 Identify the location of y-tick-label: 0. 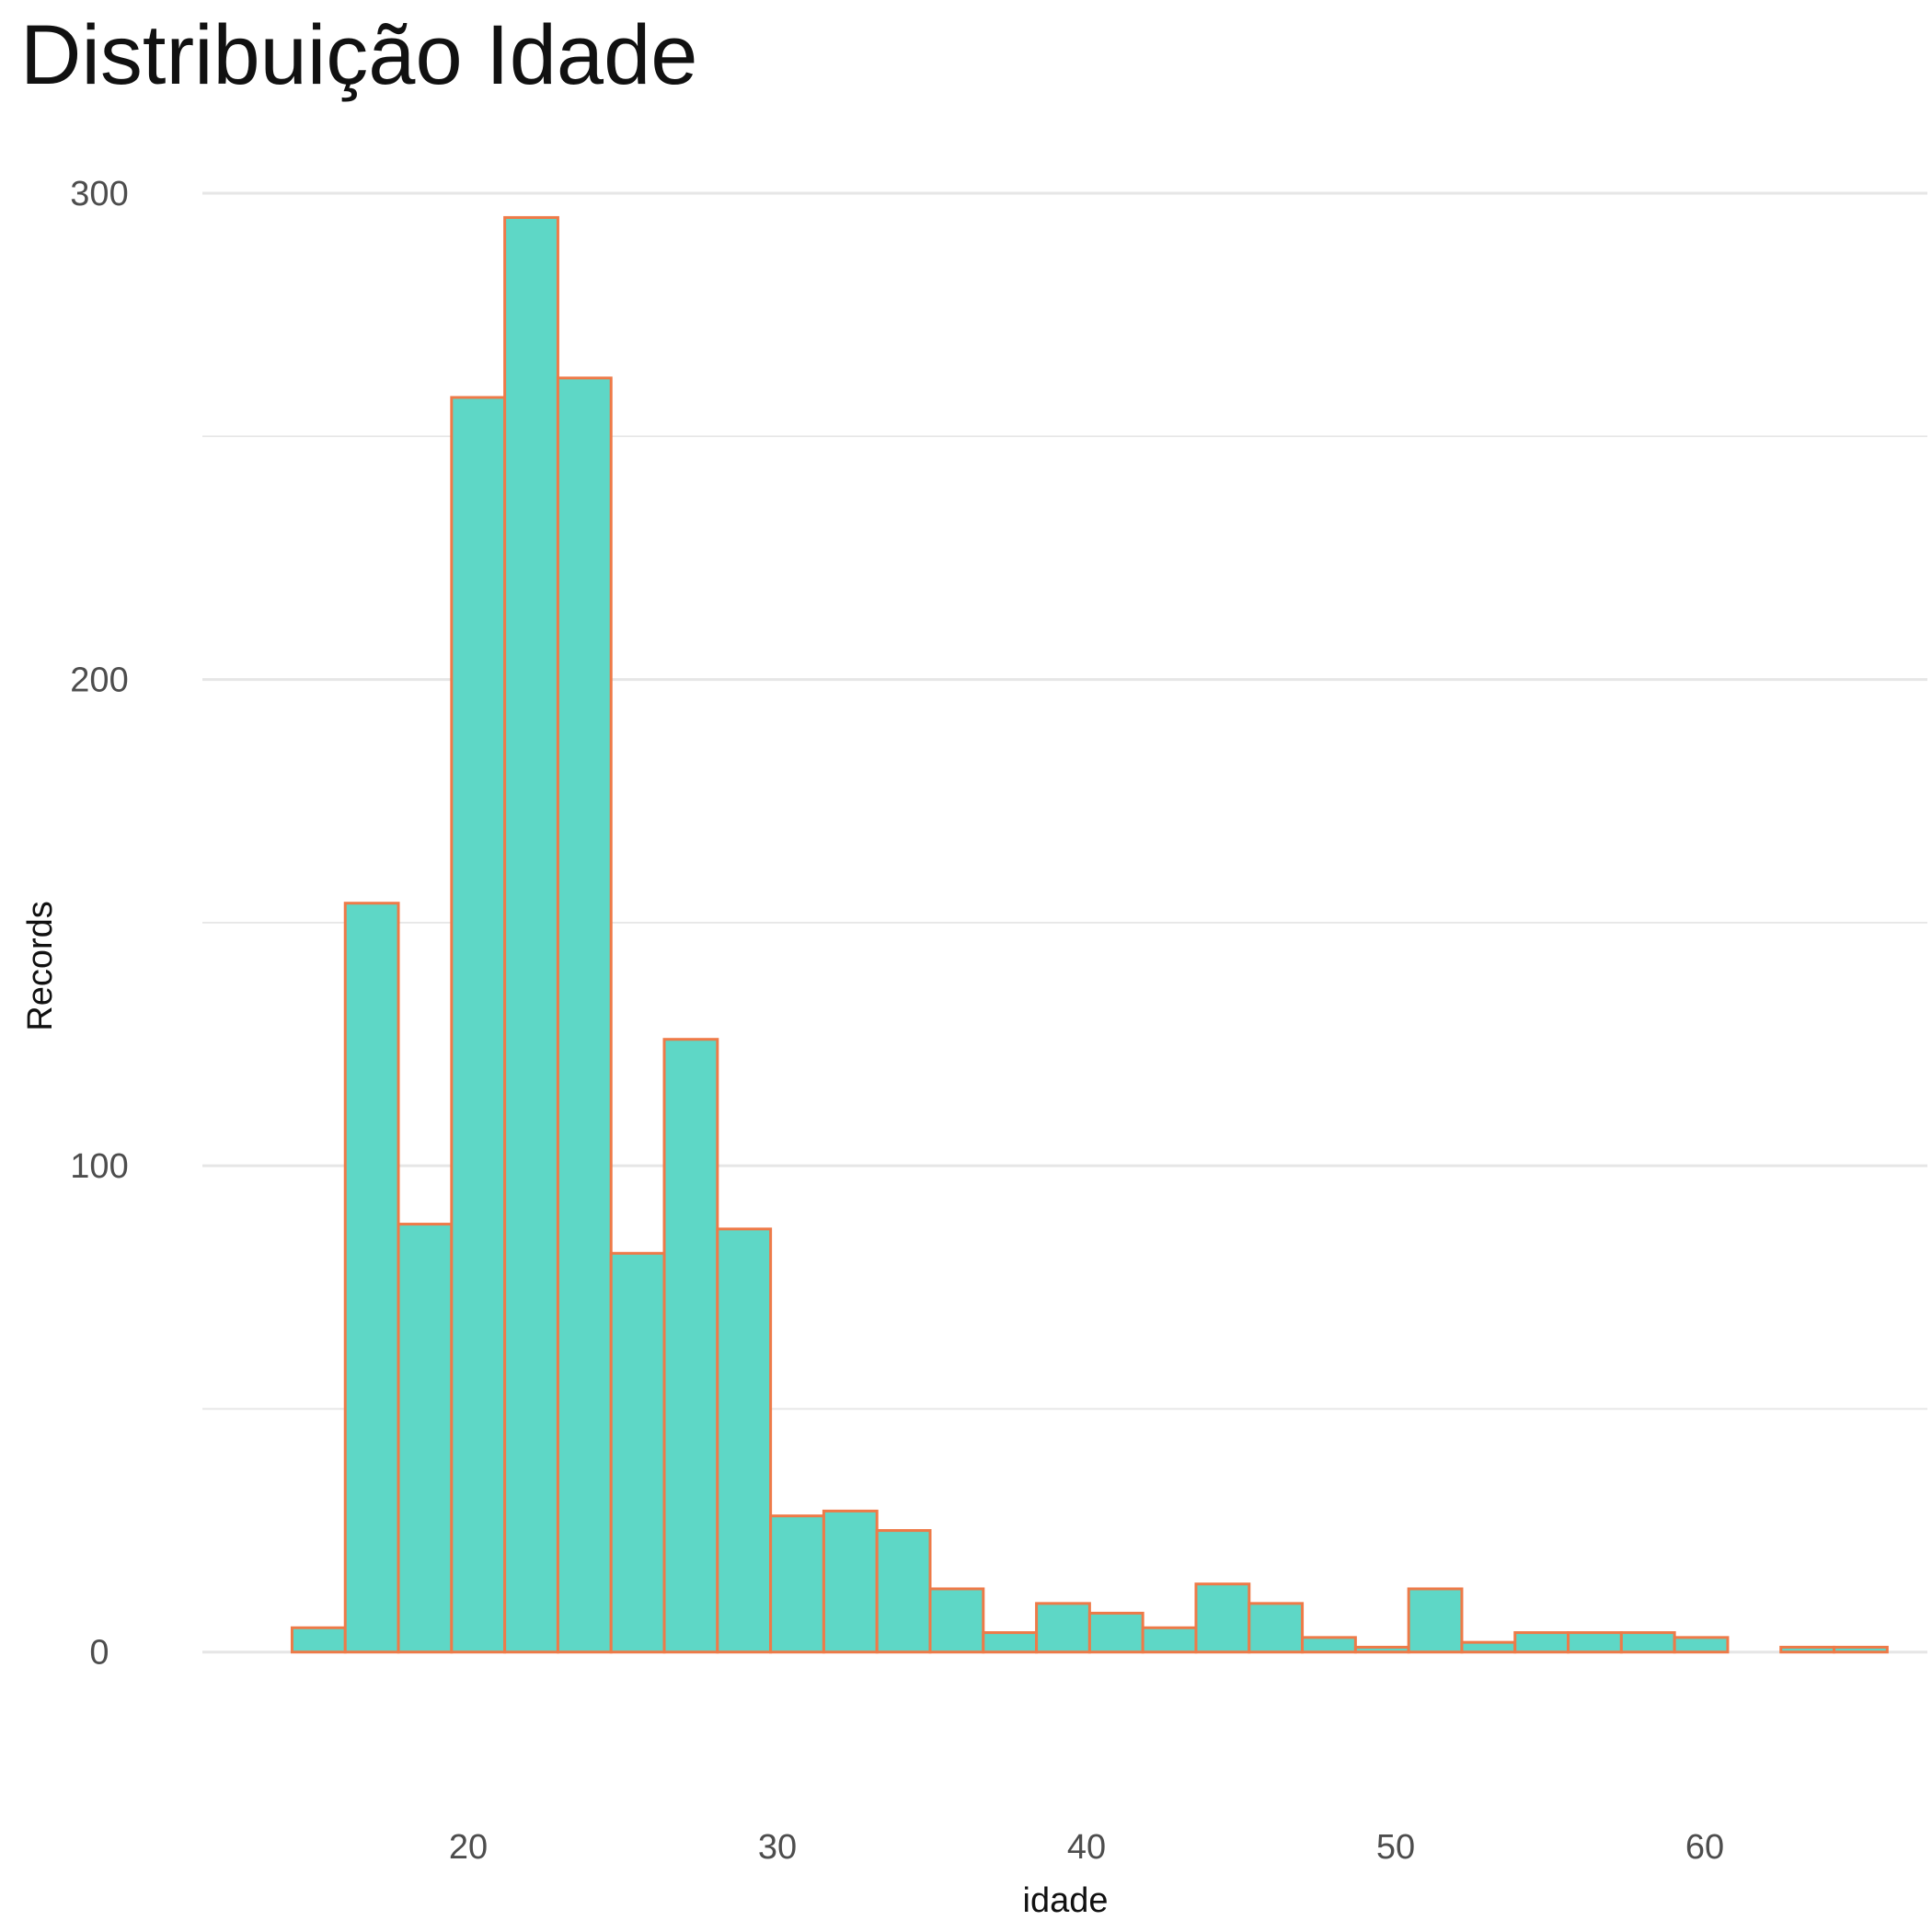
(99, 1653).